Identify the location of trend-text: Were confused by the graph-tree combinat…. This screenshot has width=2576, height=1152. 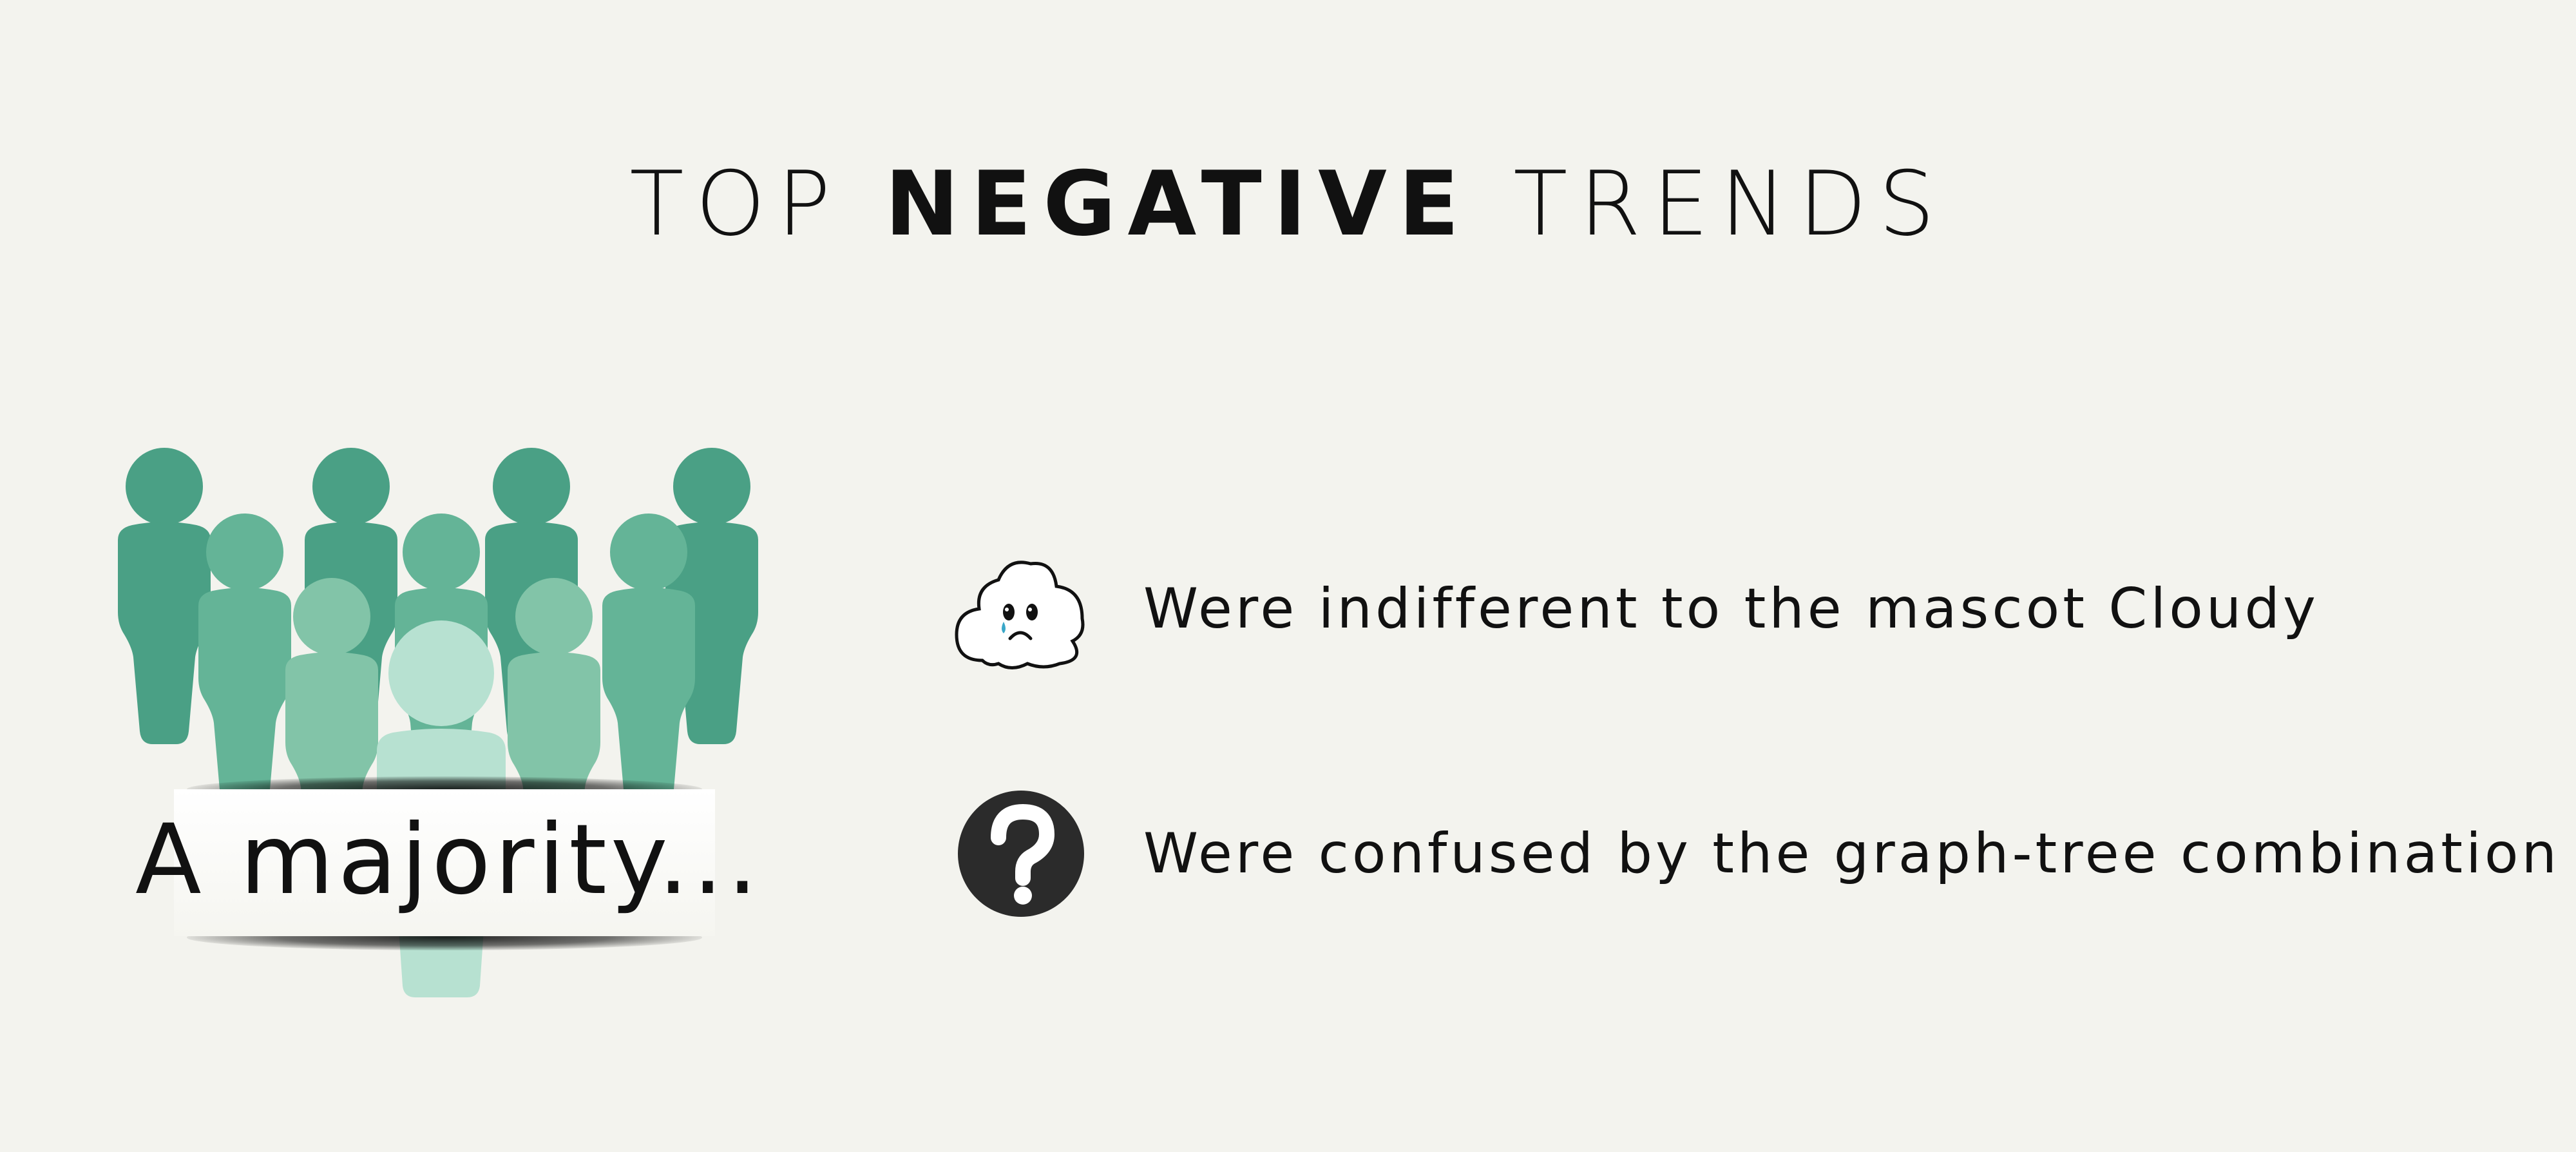
(1851, 853).